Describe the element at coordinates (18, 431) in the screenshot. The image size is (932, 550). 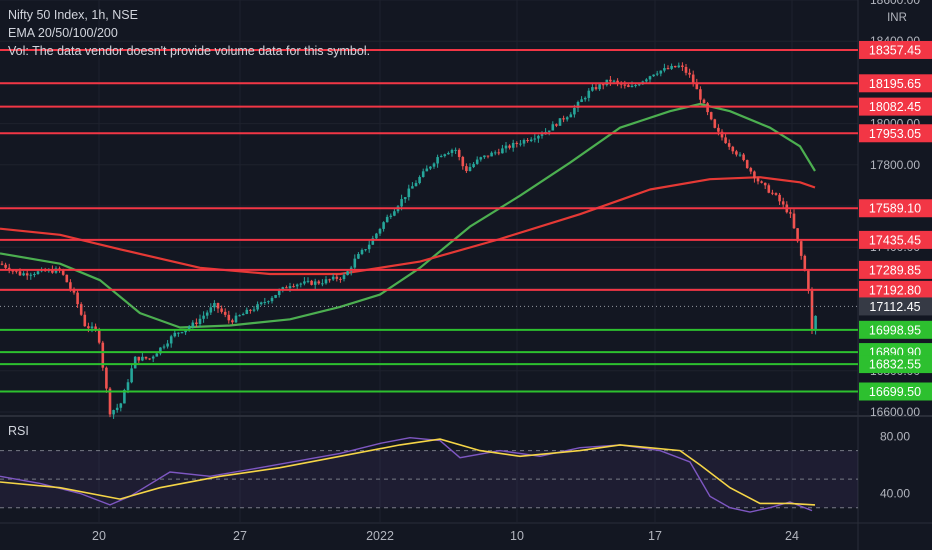
I see `rsi-title: RSI` at that location.